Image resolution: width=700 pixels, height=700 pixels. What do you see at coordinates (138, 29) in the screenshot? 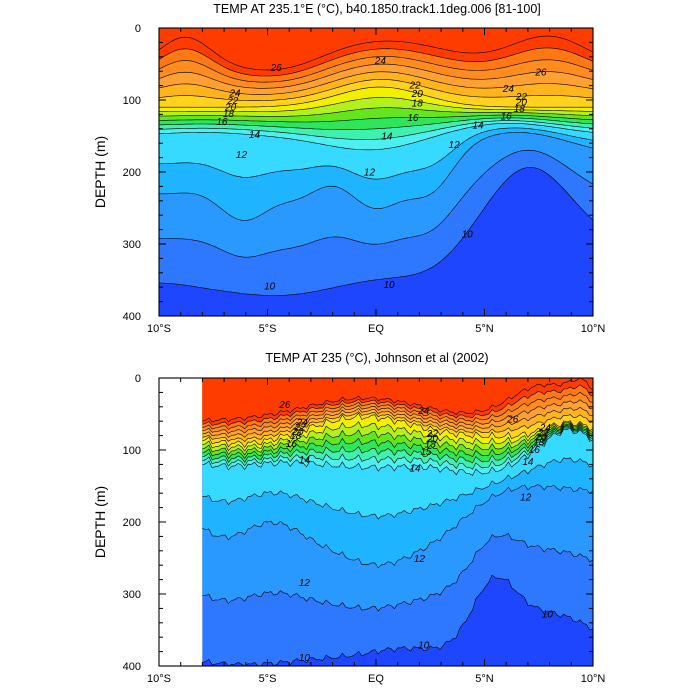
I see `y-tick-label: 0` at bounding box center [138, 29].